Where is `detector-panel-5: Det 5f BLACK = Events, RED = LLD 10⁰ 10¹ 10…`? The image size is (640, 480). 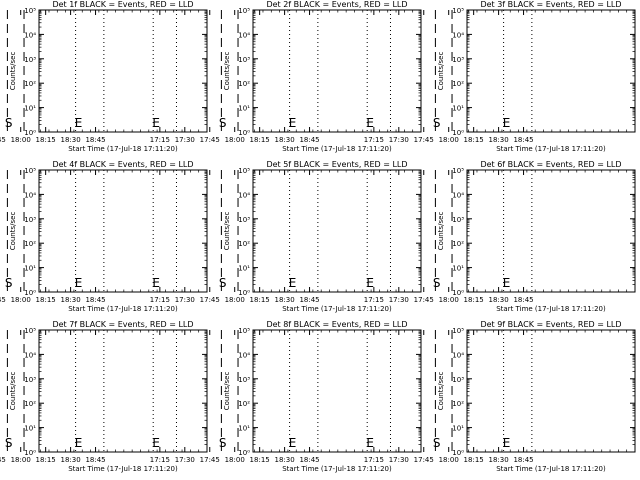
detector-panel-5: Det 5f BLACK = Events, RED = LLD 10⁰ 10¹ 10… is located at coordinates (286, 236).